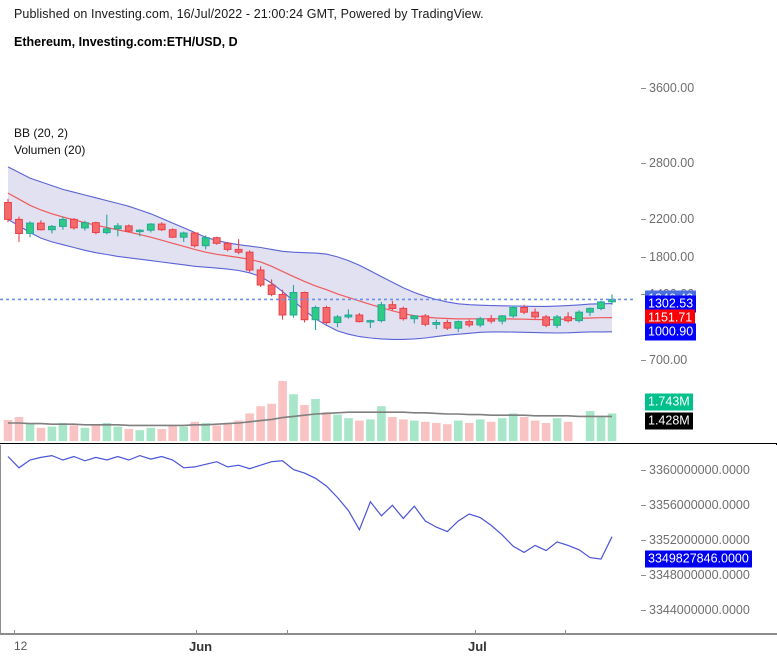 The height and width of the screenshot is (663, 777). What do you see at coordinates (477, 646) in the screenshot?
I see `x-axis-label: Jul` at bounding box center [477, 646].